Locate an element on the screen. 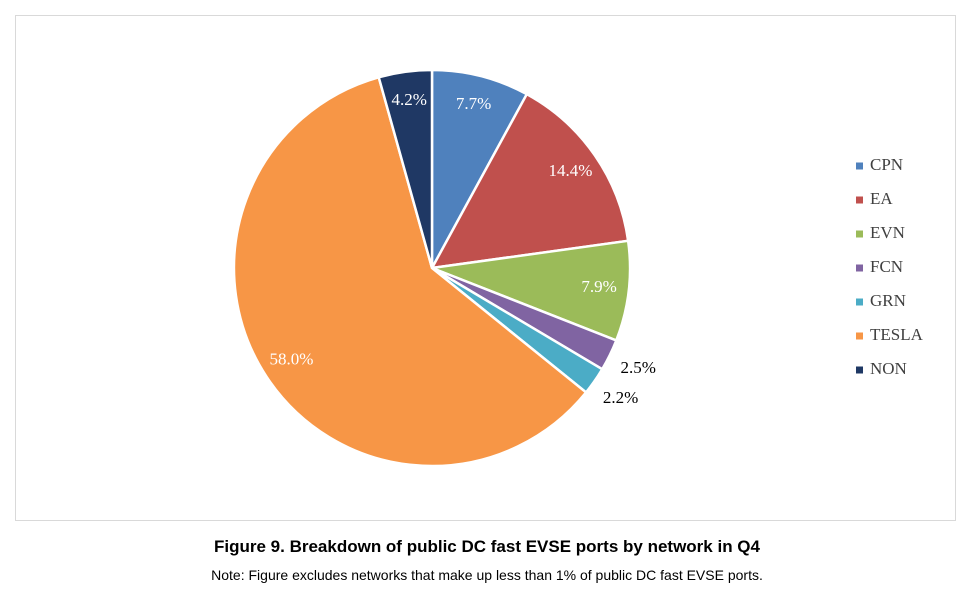 This screenshot has height=595, width=975. legend-label: GRN is located at coordinates (888, 300).